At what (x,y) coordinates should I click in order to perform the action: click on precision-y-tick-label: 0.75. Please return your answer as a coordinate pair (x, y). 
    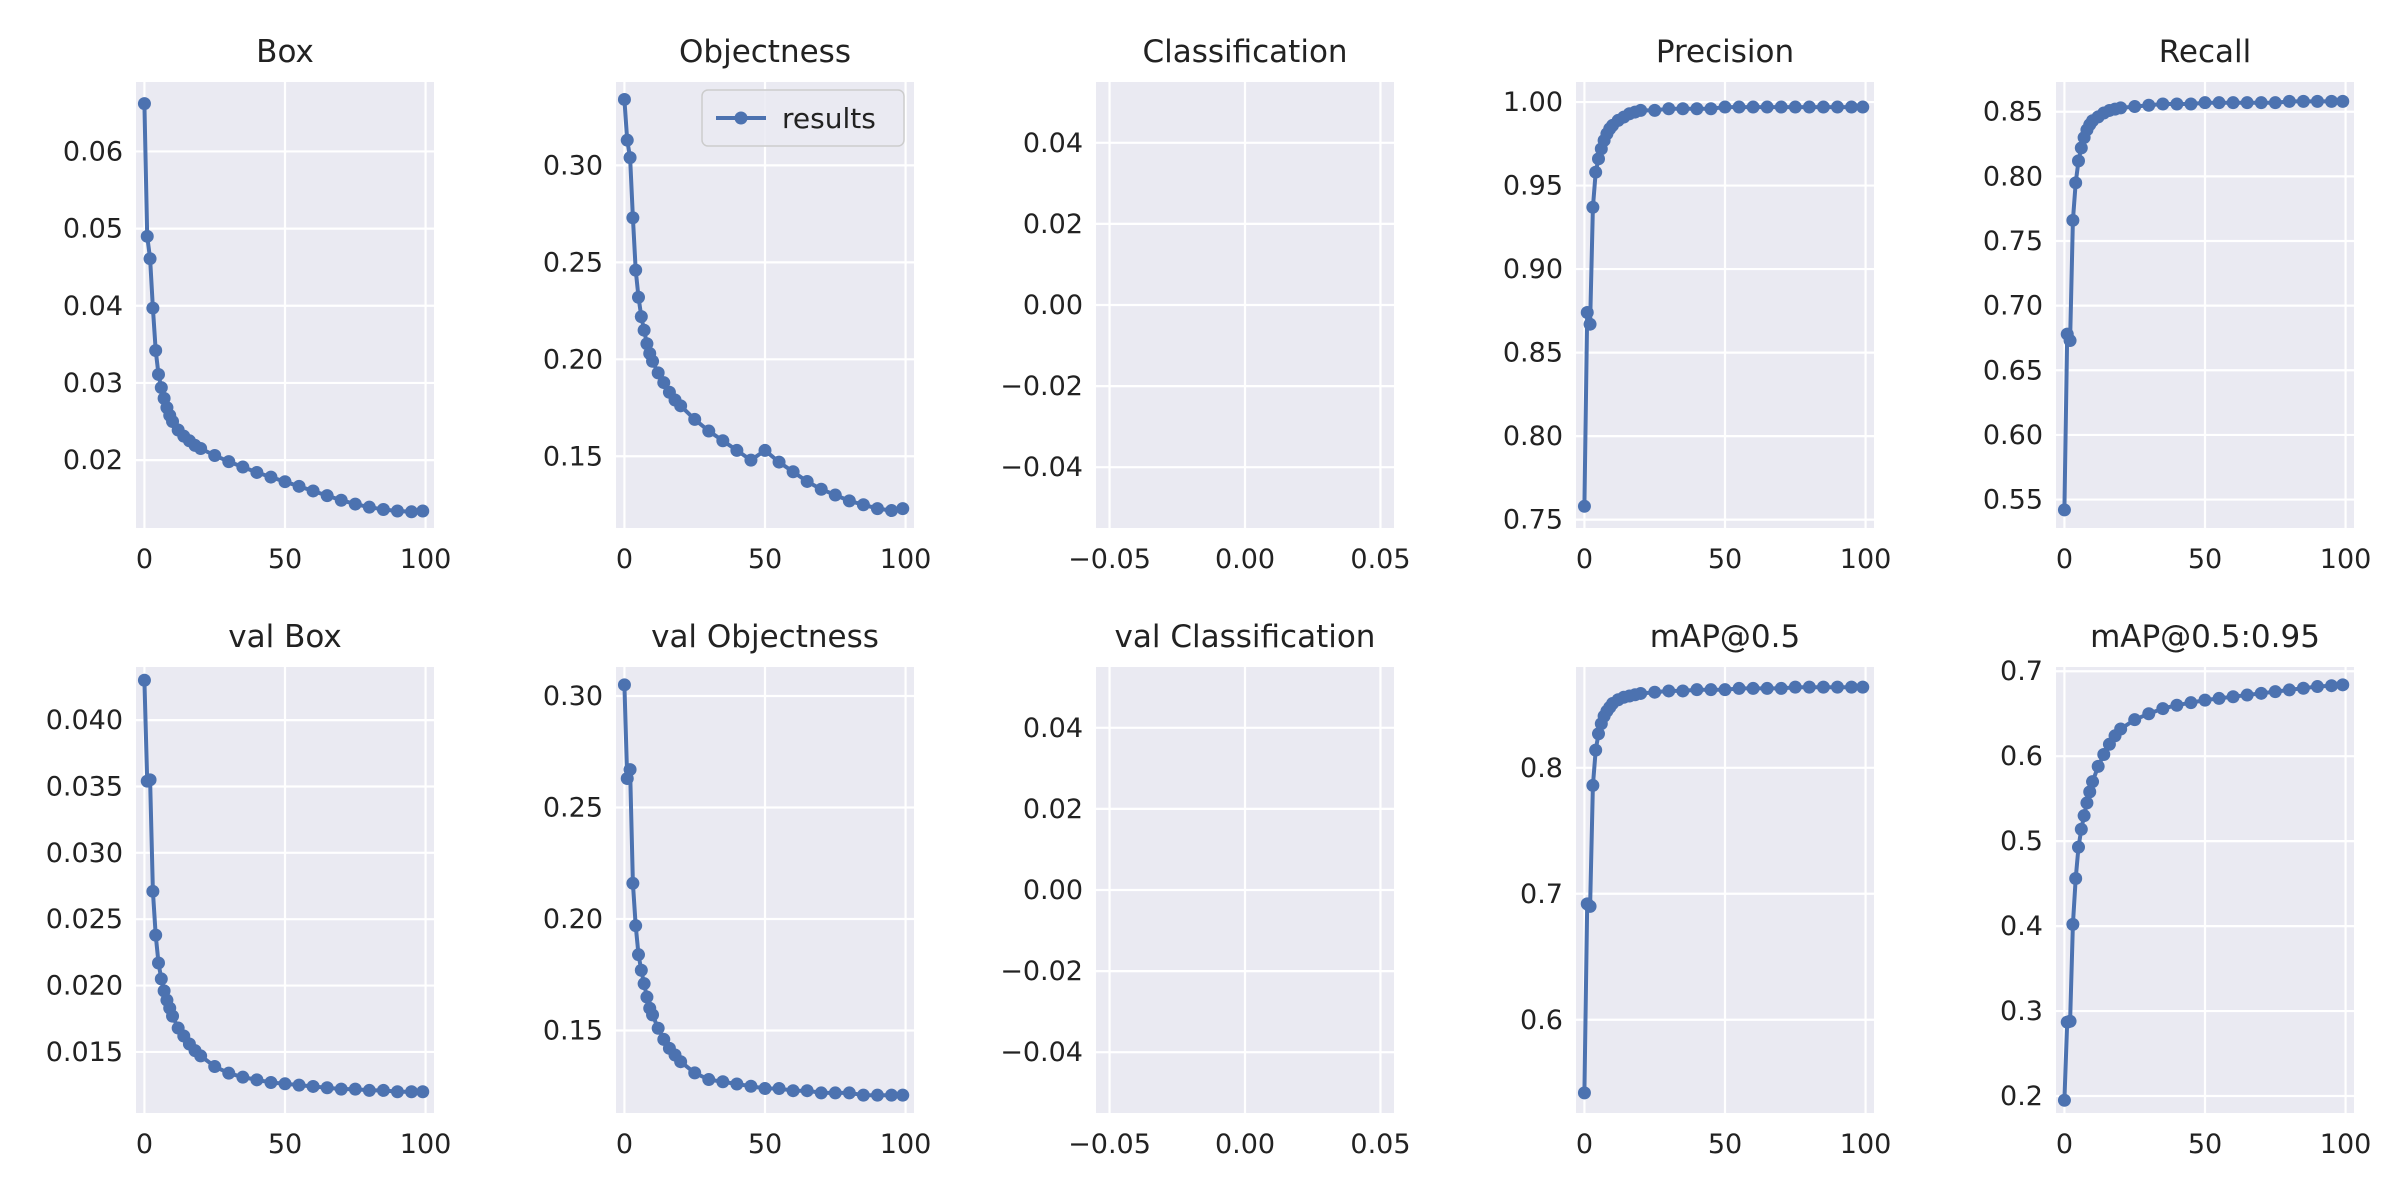
    Looking at the image, I should click on (1533, 520).